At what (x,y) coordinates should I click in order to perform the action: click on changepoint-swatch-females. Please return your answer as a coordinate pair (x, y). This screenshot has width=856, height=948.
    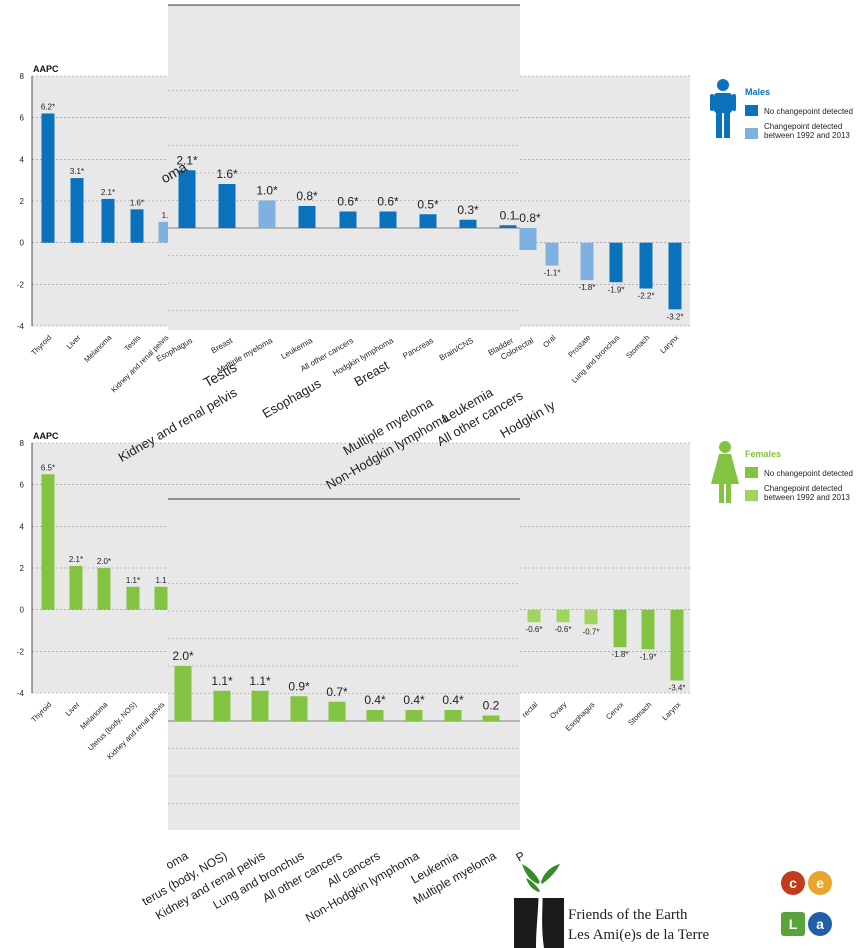
    Looking at the image, I should click on (751, 495).